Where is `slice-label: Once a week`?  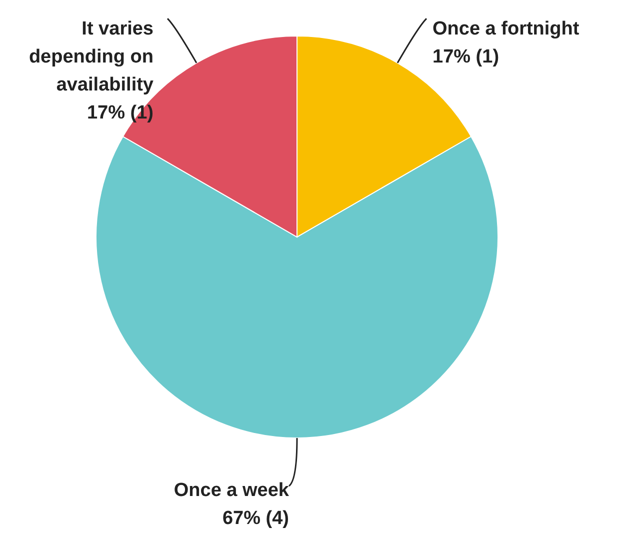 slice-label: Once a week is located at coordinates (232, 490).